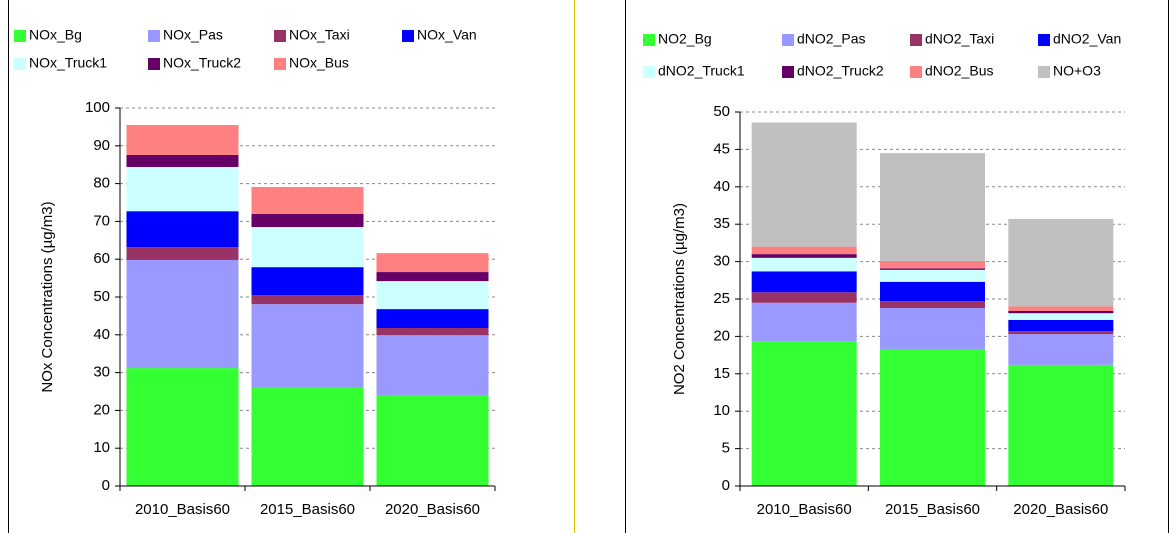  Describe the element at coordinates (101, 183) in the screenshot. I see `y-tick-label: 80` at that location.